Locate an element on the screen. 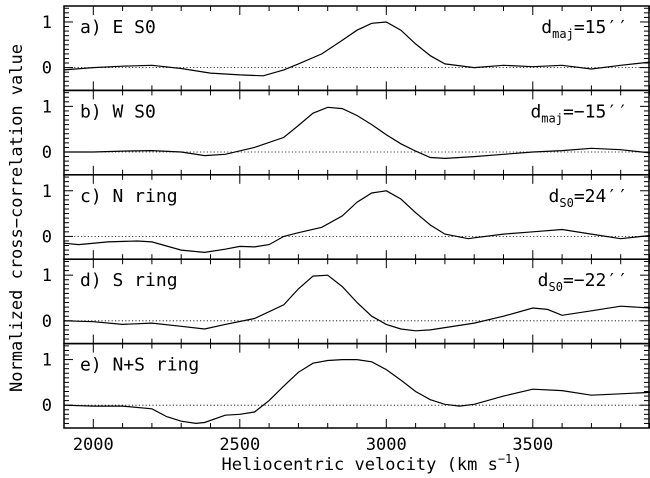 The height and width of the screenshot is (478, 650). distance-label: dmaj=15′′ is located at coordinates (584, 29).